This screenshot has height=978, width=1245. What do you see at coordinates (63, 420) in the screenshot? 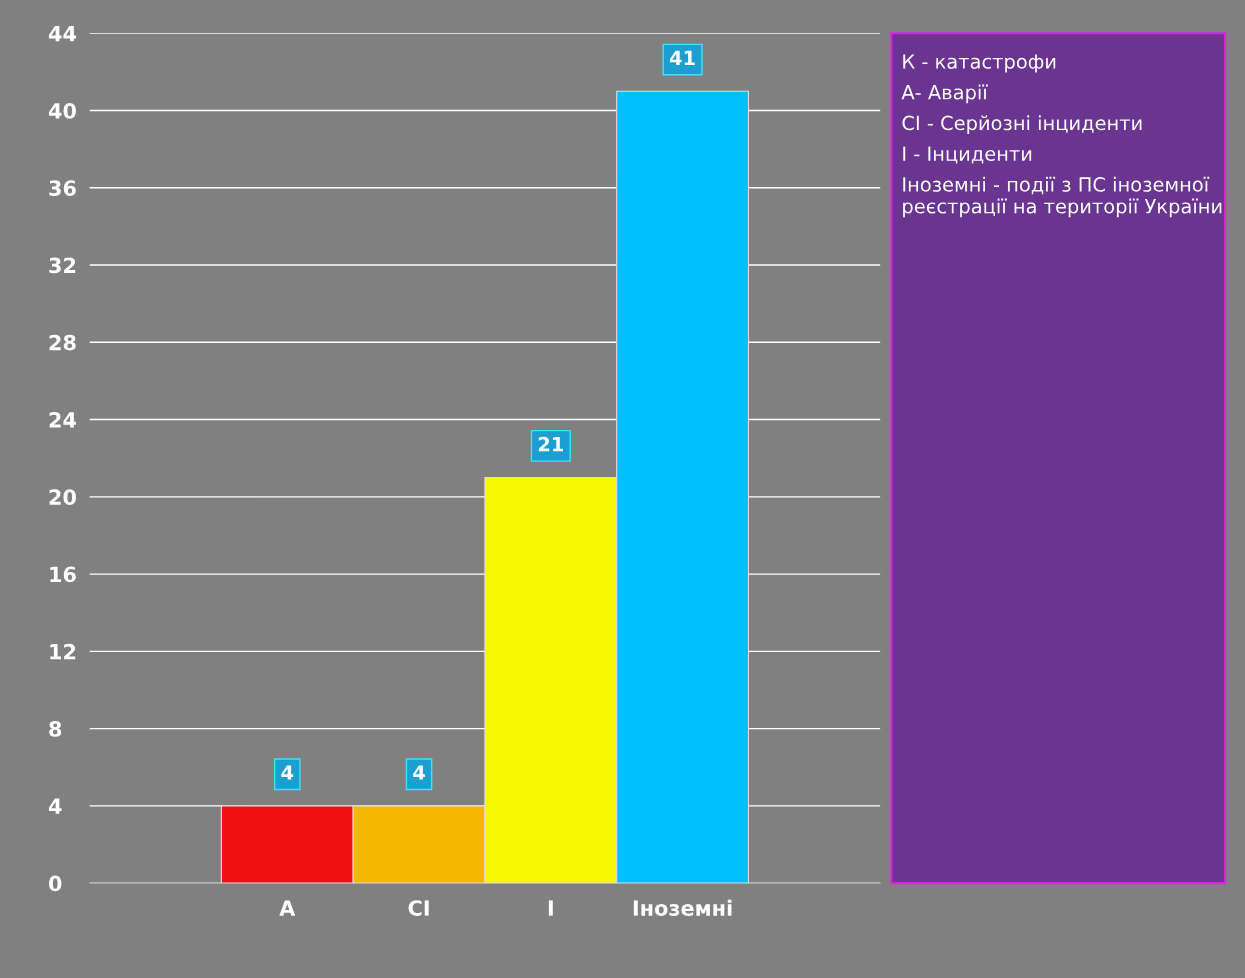
I see `y-tick-label: 24` at bounding box center [63, 420].